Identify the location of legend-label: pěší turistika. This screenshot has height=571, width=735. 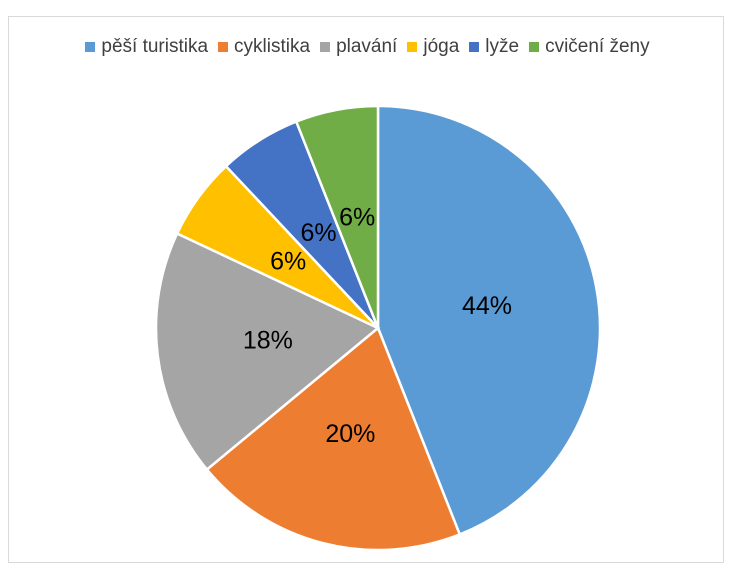
(155, 46).